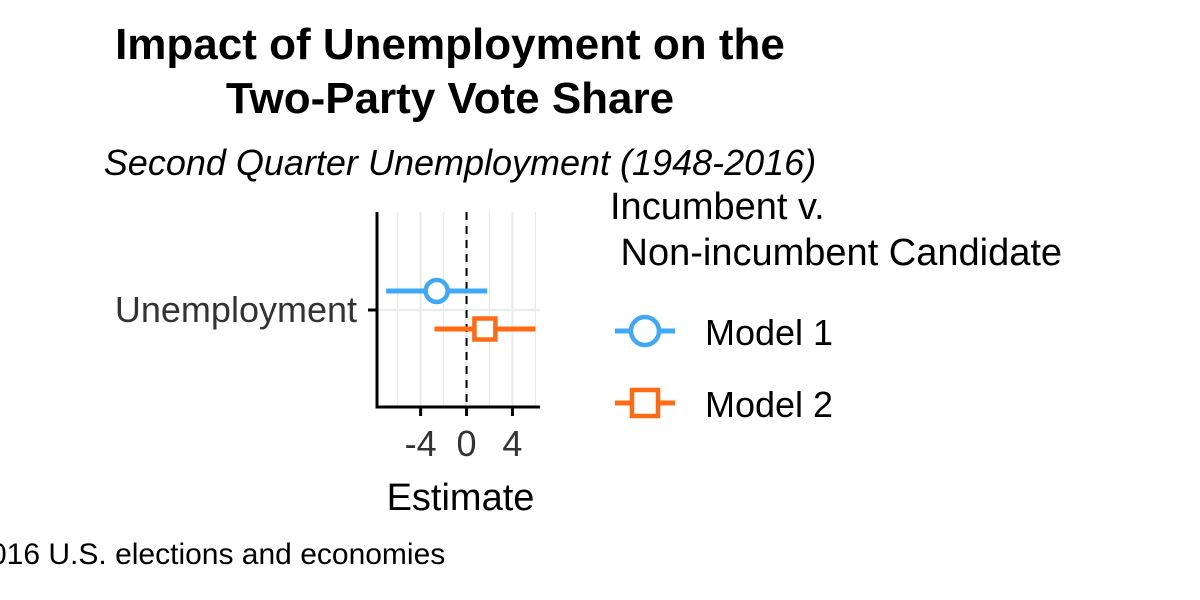 The image size is (1200, 600). Describe the element at coordinates (769, 404) in the screenshot. I see `legend-label-model-2: Model 2` at that location.